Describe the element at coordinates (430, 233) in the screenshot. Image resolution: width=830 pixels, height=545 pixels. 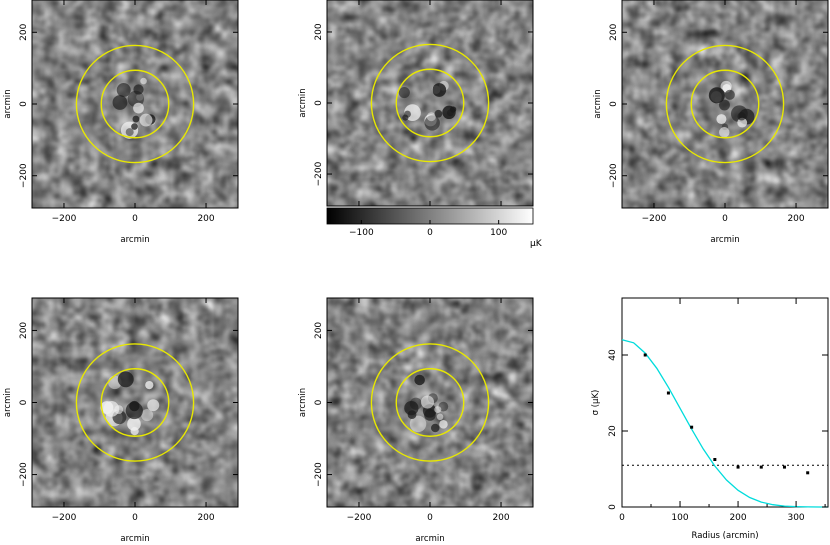
I see `colorbar-tick-label: 0` at that location.